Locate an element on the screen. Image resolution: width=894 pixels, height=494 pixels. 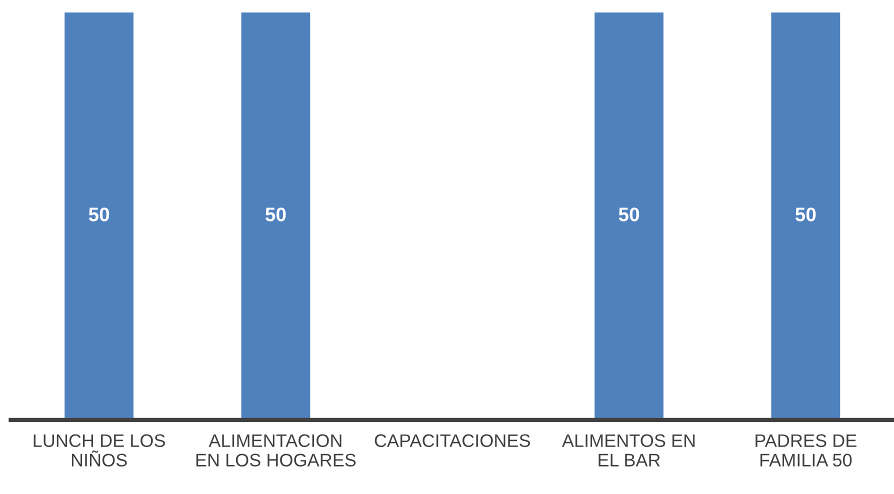
x-tick-label: LUNCH DE LOS NIÑOS is located at coordinates (99, 450).